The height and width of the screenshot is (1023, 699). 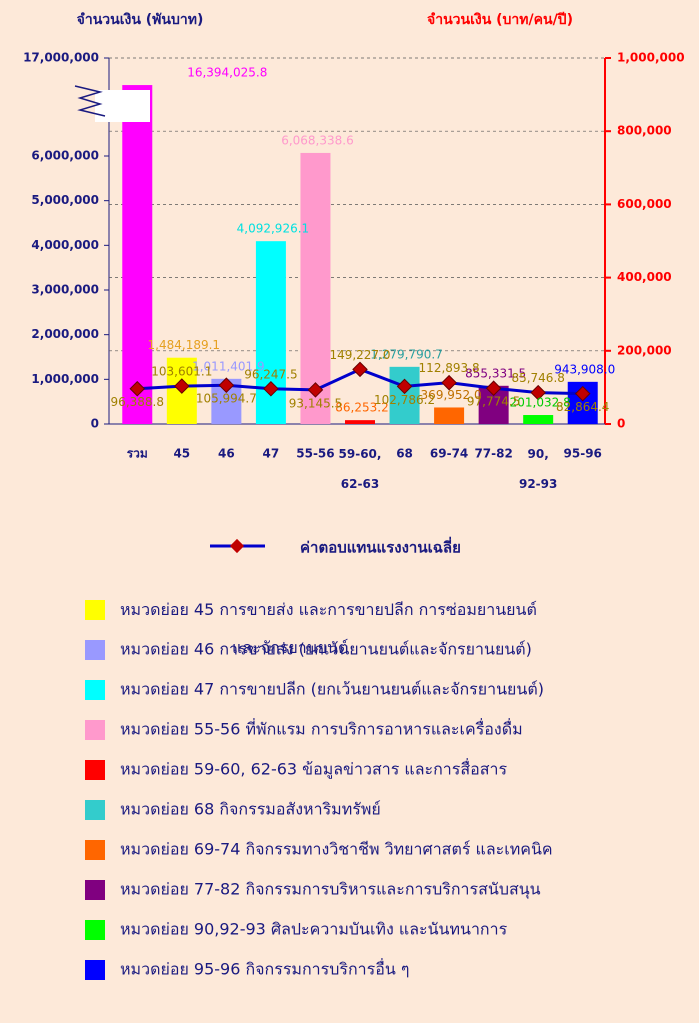 I want to click on line-value-label: 82,864.4, so click(x=582, y=407).